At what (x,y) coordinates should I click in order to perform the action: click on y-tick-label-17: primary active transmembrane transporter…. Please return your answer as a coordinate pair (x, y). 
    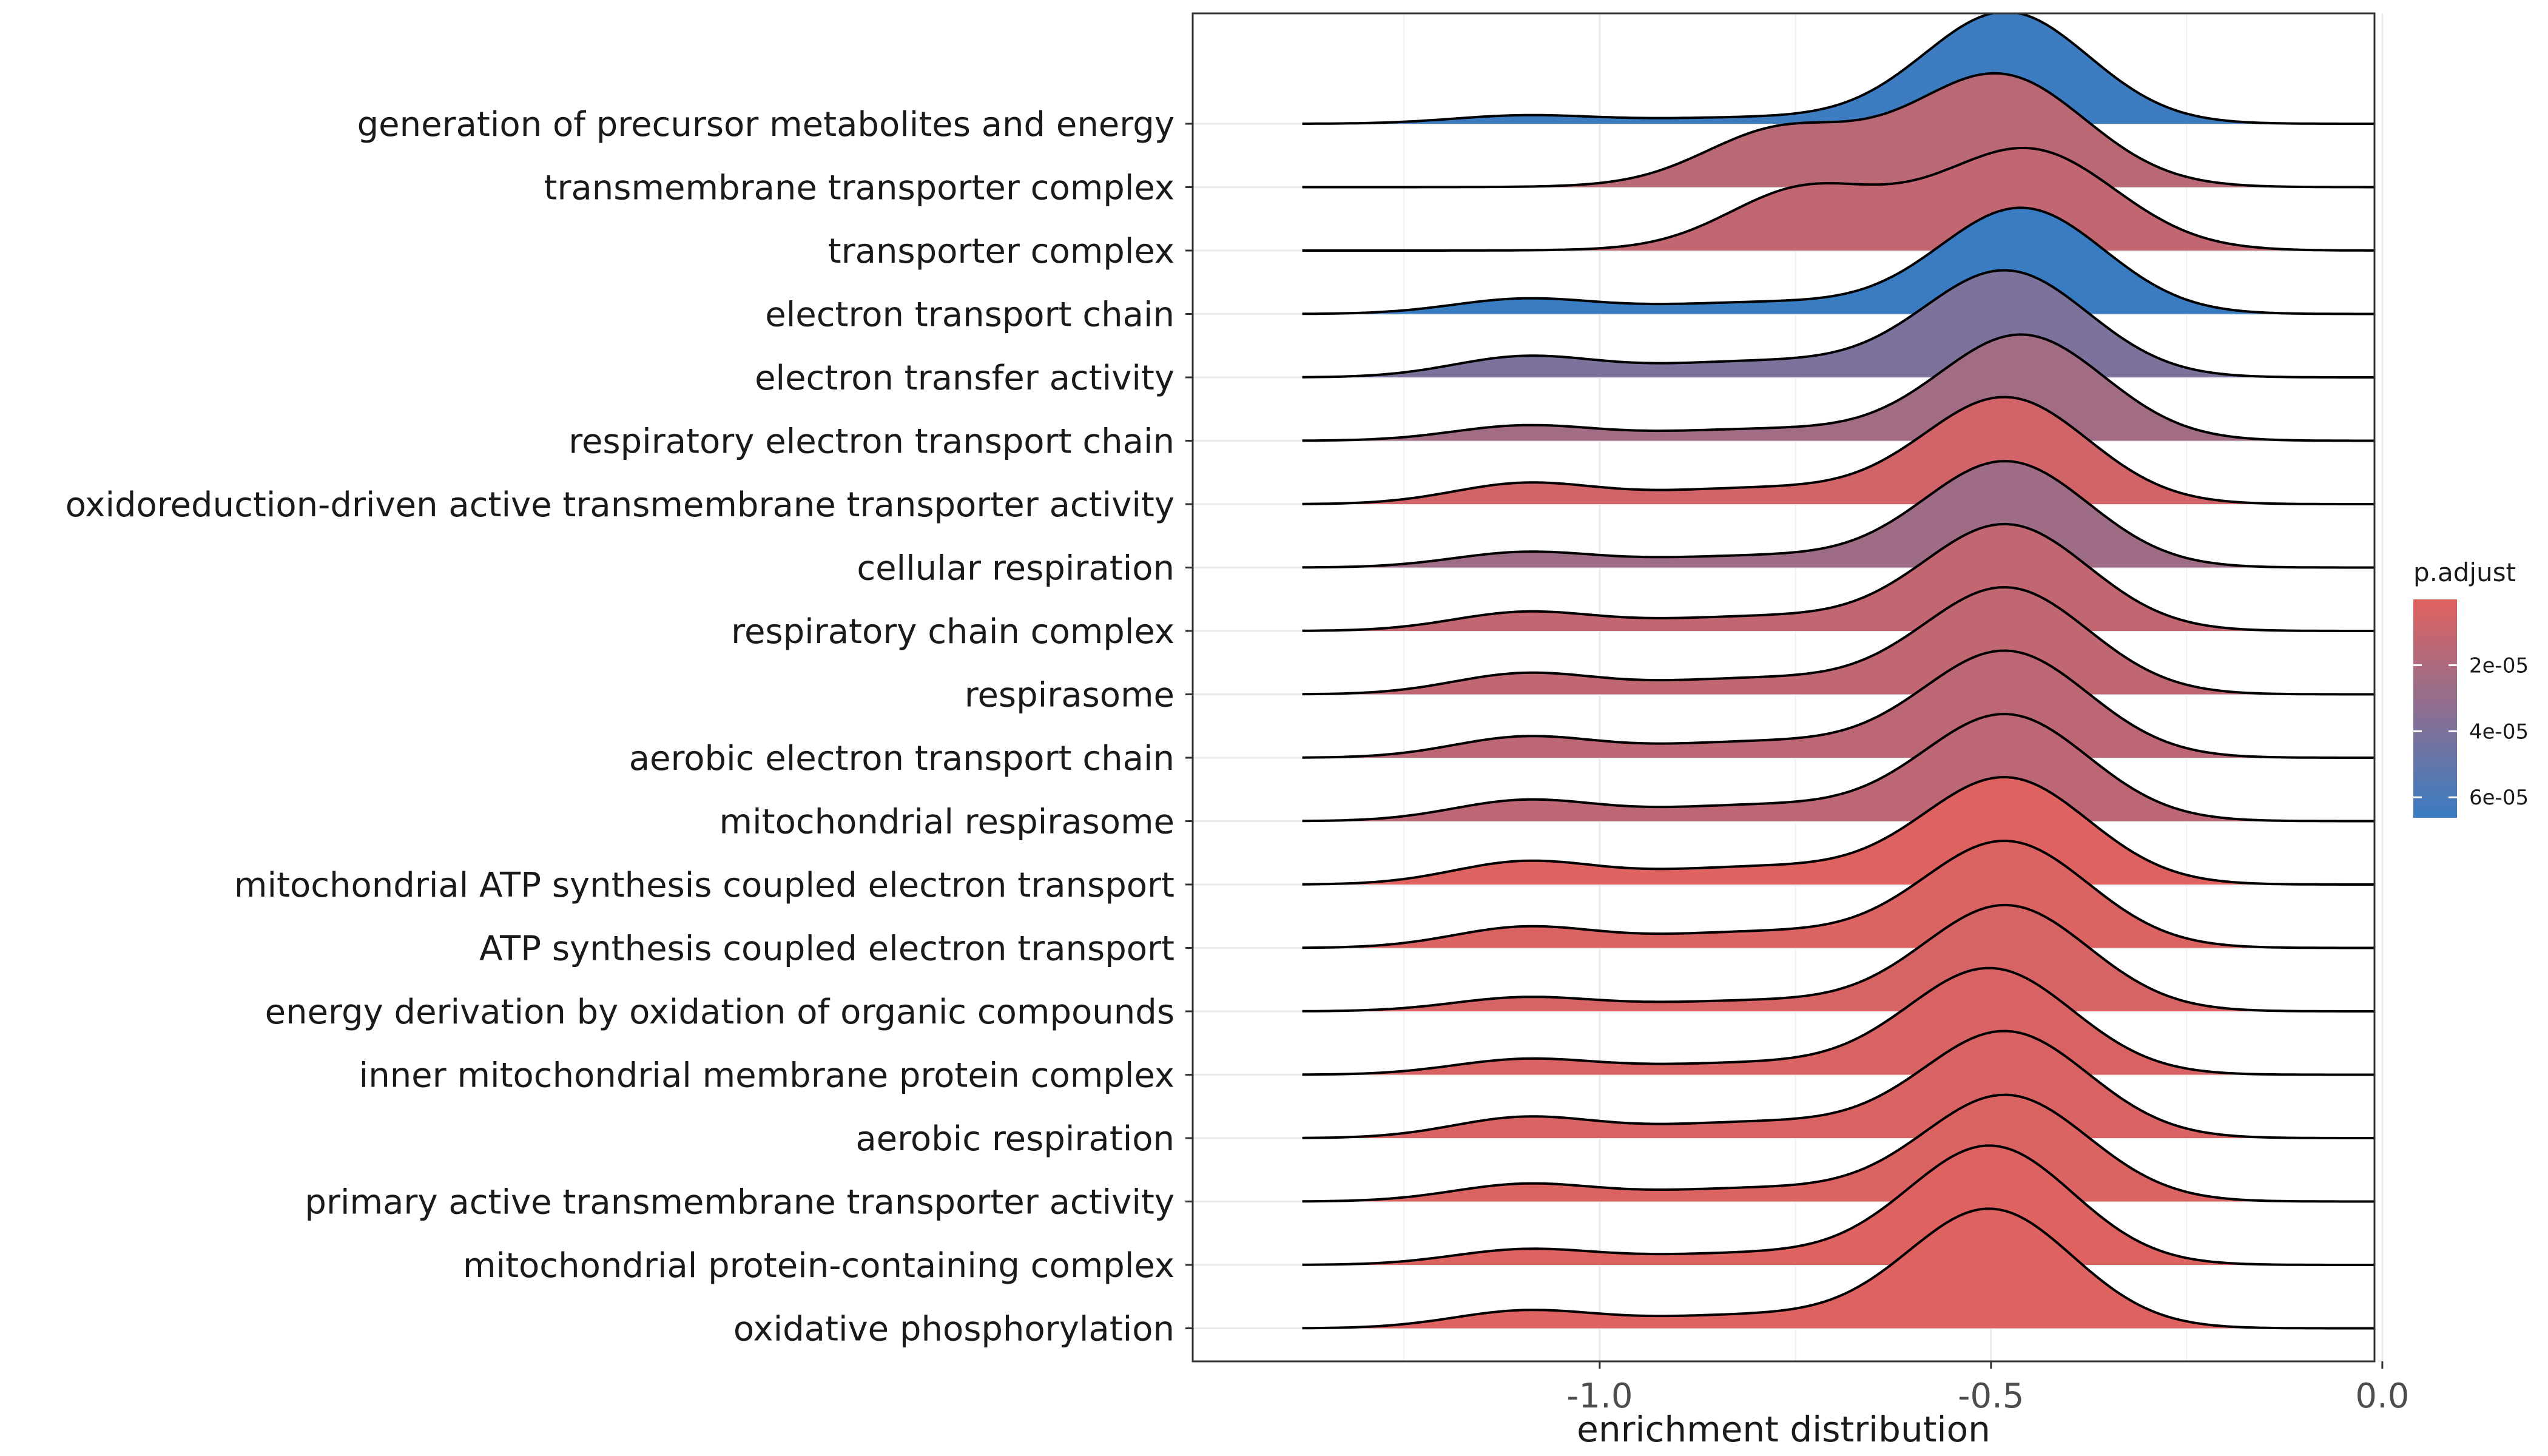
    Looking at the image, I should click on (740, 1202).